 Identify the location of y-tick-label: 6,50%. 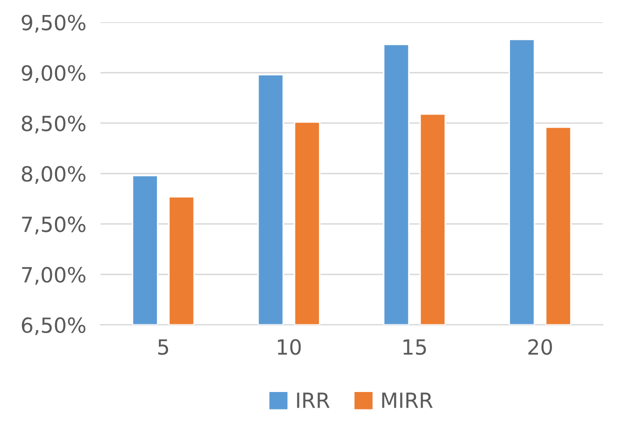
(54, 326).